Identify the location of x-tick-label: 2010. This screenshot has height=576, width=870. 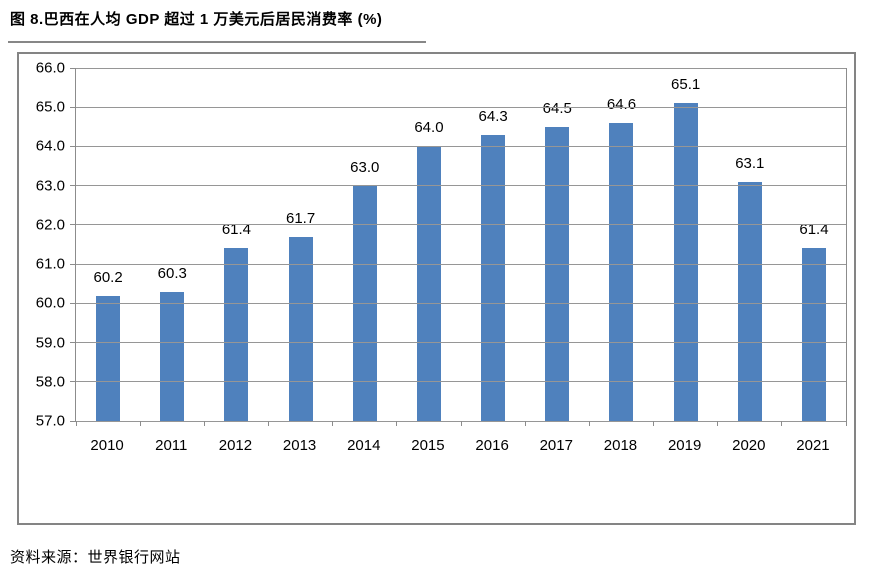
(107, 445).